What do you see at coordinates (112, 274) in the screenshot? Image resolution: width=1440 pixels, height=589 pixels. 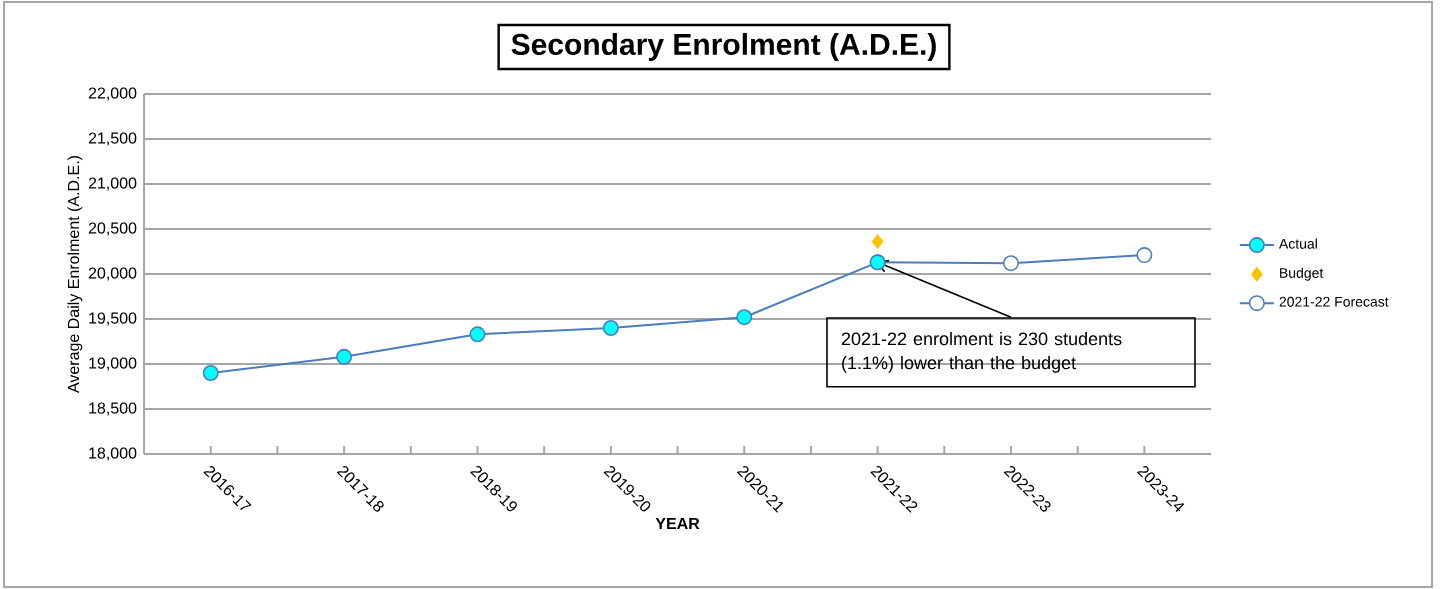 I see `y-tick-label: 20,000` at bounding box center [112, 274].